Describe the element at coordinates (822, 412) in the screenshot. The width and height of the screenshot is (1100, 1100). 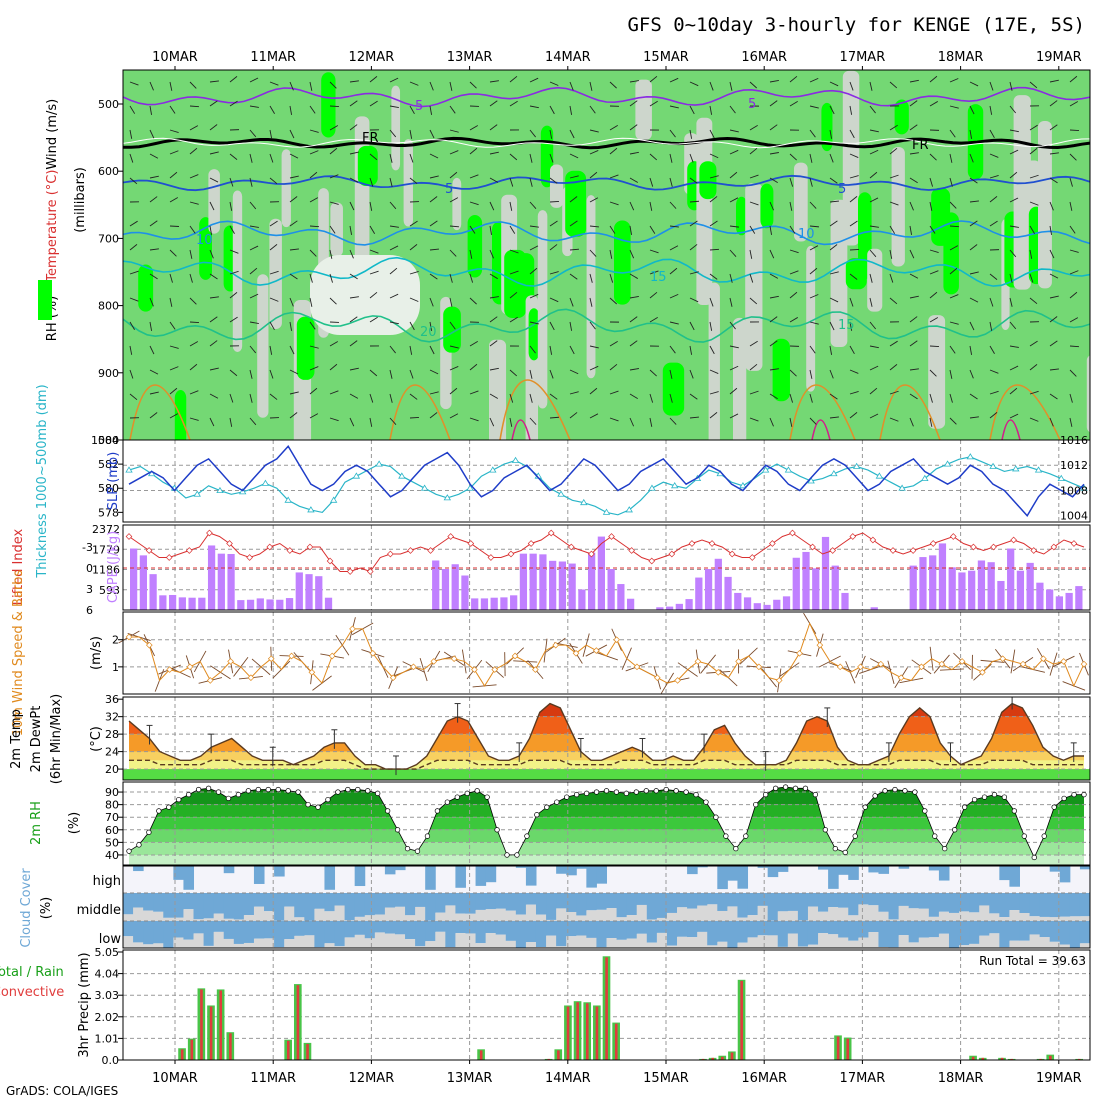
I see `convection-contour` at that location.